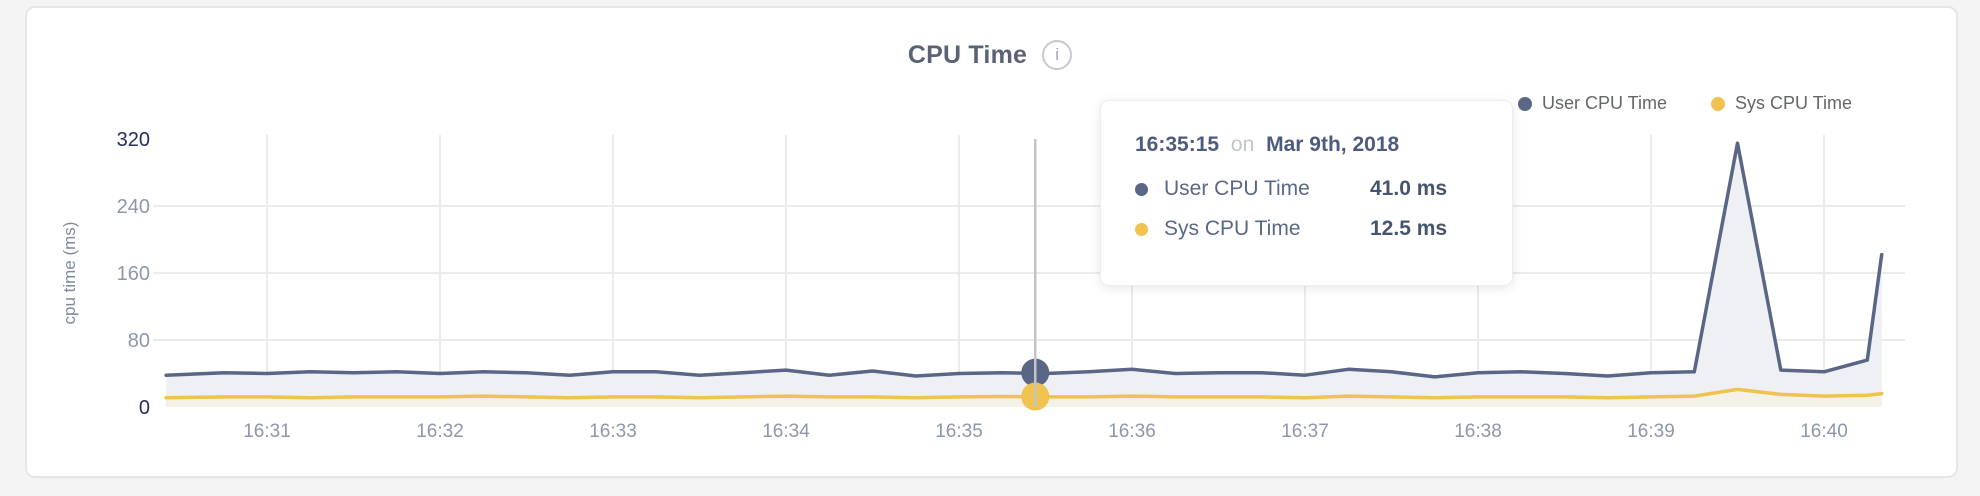 Image resolution: width=1980 pixels, height=496 pixels. Describe the element at coordinates (1651, 431) in the screenshot. I see `x-tick-label: 16:39` at that location.